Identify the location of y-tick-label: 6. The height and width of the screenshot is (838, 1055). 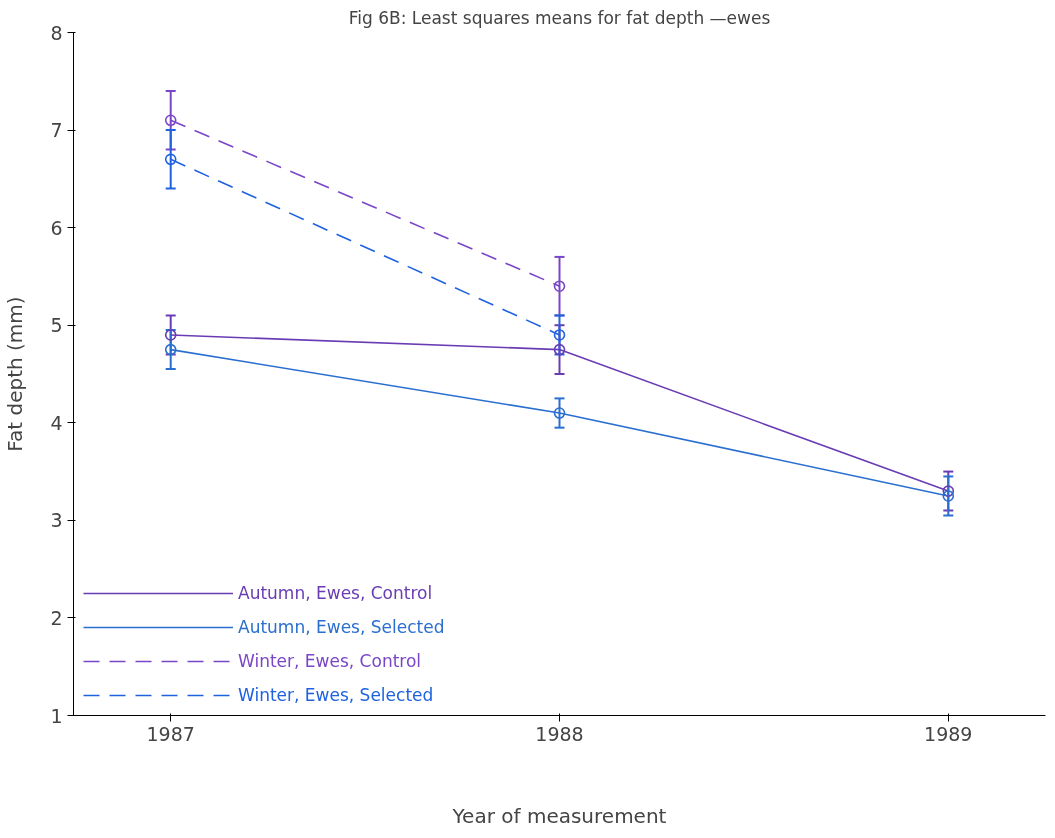
(56, 227).